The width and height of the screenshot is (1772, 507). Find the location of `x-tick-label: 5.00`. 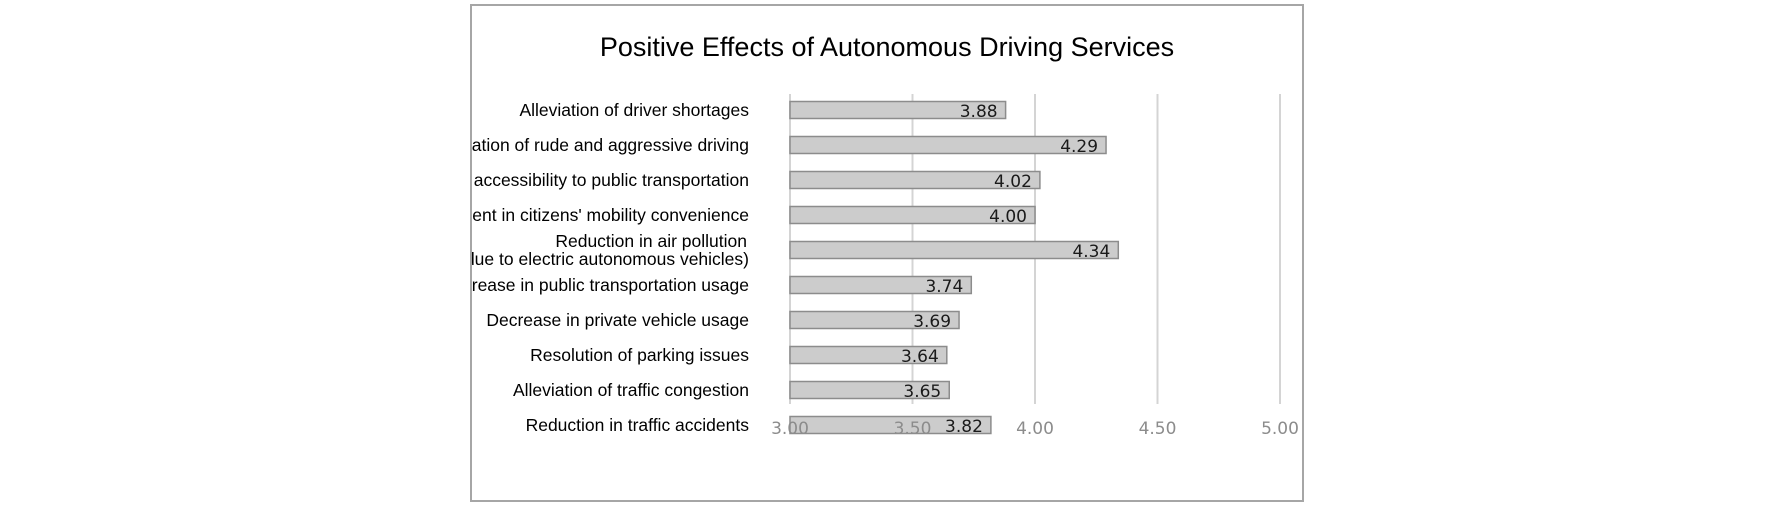

x-tick-label: 5.00 is located at coordinates (1280, 429).